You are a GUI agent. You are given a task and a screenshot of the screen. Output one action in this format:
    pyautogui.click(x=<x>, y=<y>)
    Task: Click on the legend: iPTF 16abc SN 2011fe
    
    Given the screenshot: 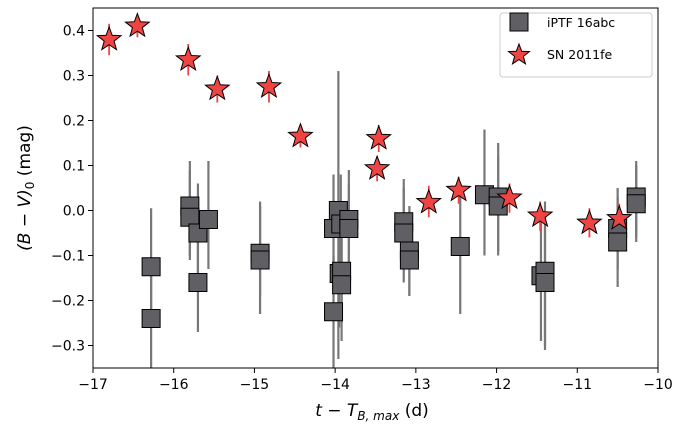 What is the action you would take?
    pyautogui.click(x=576, y=45)
    